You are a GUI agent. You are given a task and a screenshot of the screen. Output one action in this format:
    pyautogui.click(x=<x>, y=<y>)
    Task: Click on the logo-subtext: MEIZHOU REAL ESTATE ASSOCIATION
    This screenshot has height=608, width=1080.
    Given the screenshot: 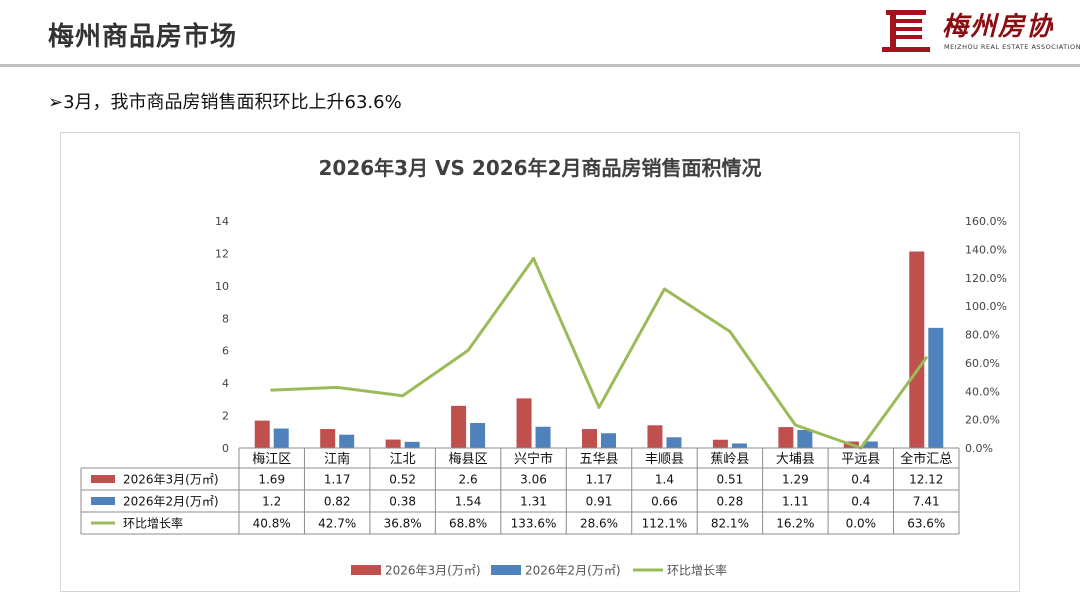 What is the action you would take?
    pyautogui.click(x=1012, y=47)
    